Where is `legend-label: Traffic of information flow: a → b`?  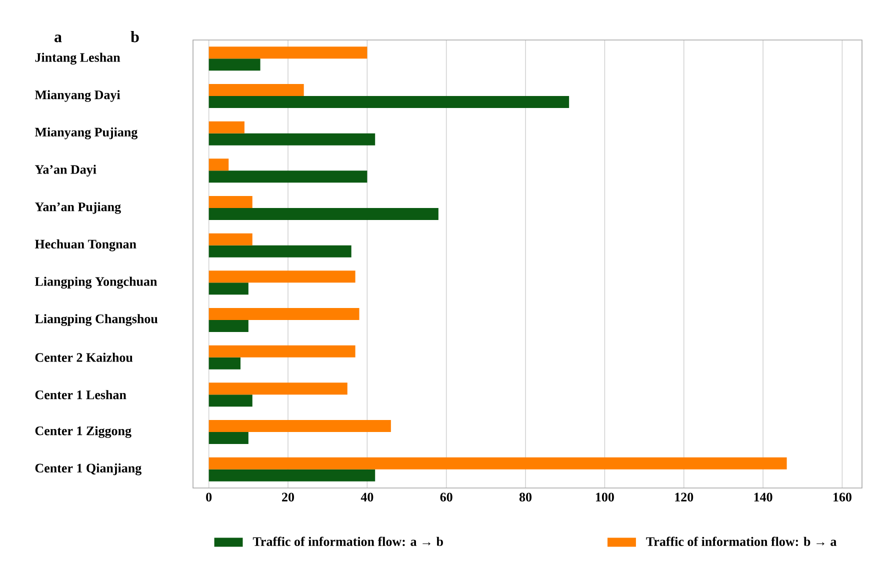 legend-label: Traffic of information flow: a → b is located at coordinates (347, 541).